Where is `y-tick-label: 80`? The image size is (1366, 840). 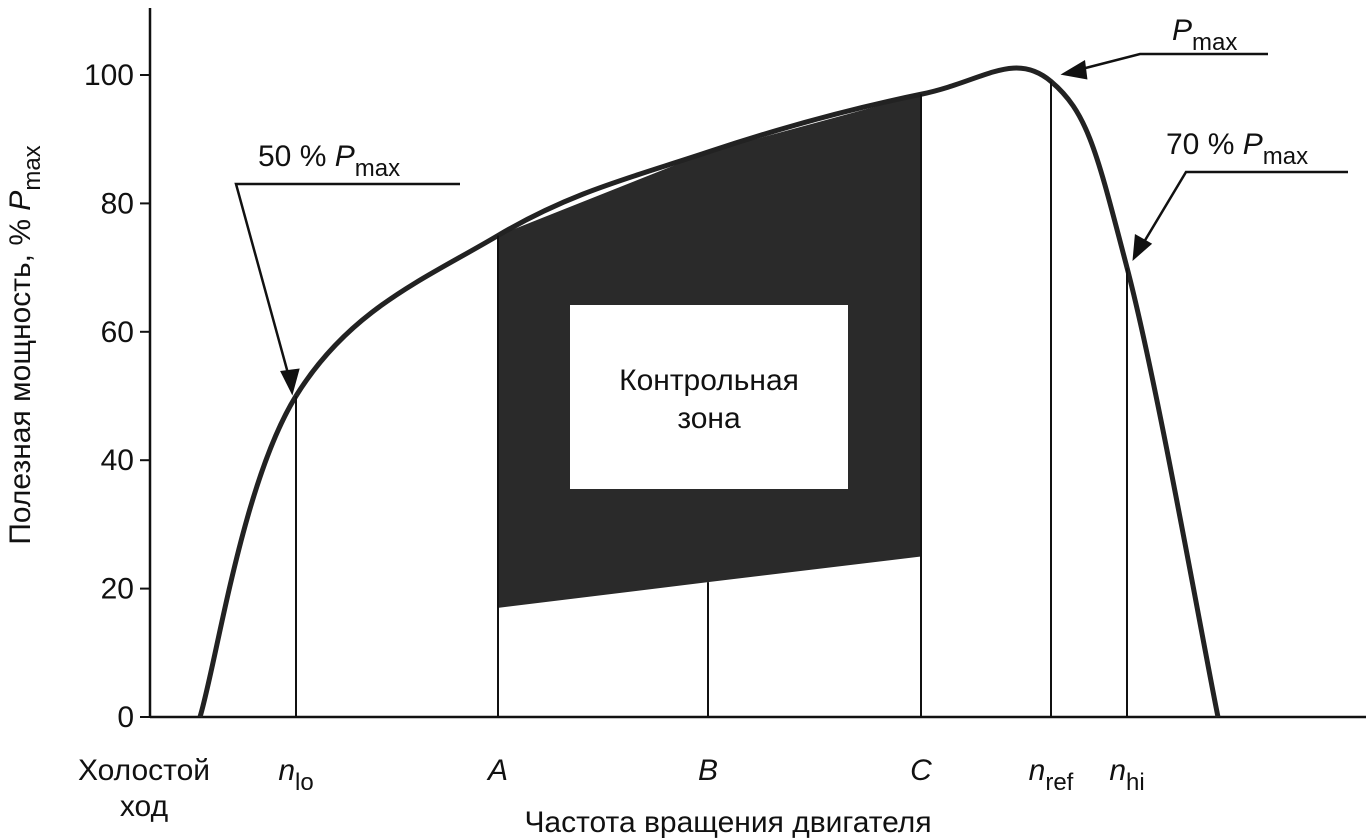
y-tick-label: 80 is located at coordinates (117, 203).